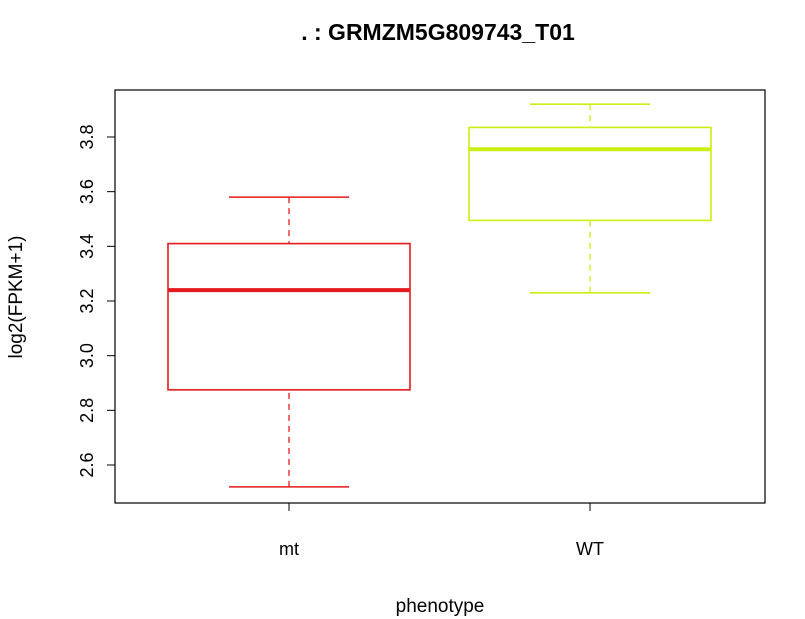  Describe the element at coordinates (87, 191) in the screenshot. I see `y-tick-label: 3.6` at that location.